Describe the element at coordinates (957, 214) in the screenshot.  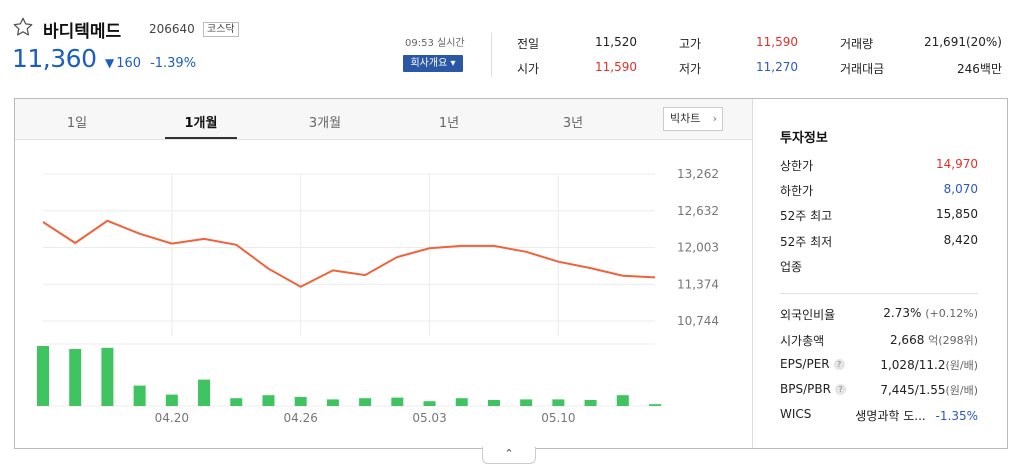
I see `52w-high-value: 15,850` at that location.